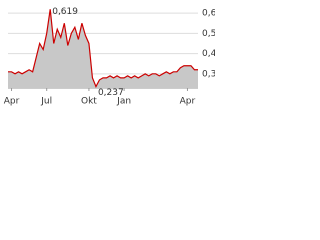 This screenshot has width=320, height=240. What do you see at coordinates (46, 102) in the screenshot?
I see `x-tick-label: Jul` at bounding box center [46, 102].